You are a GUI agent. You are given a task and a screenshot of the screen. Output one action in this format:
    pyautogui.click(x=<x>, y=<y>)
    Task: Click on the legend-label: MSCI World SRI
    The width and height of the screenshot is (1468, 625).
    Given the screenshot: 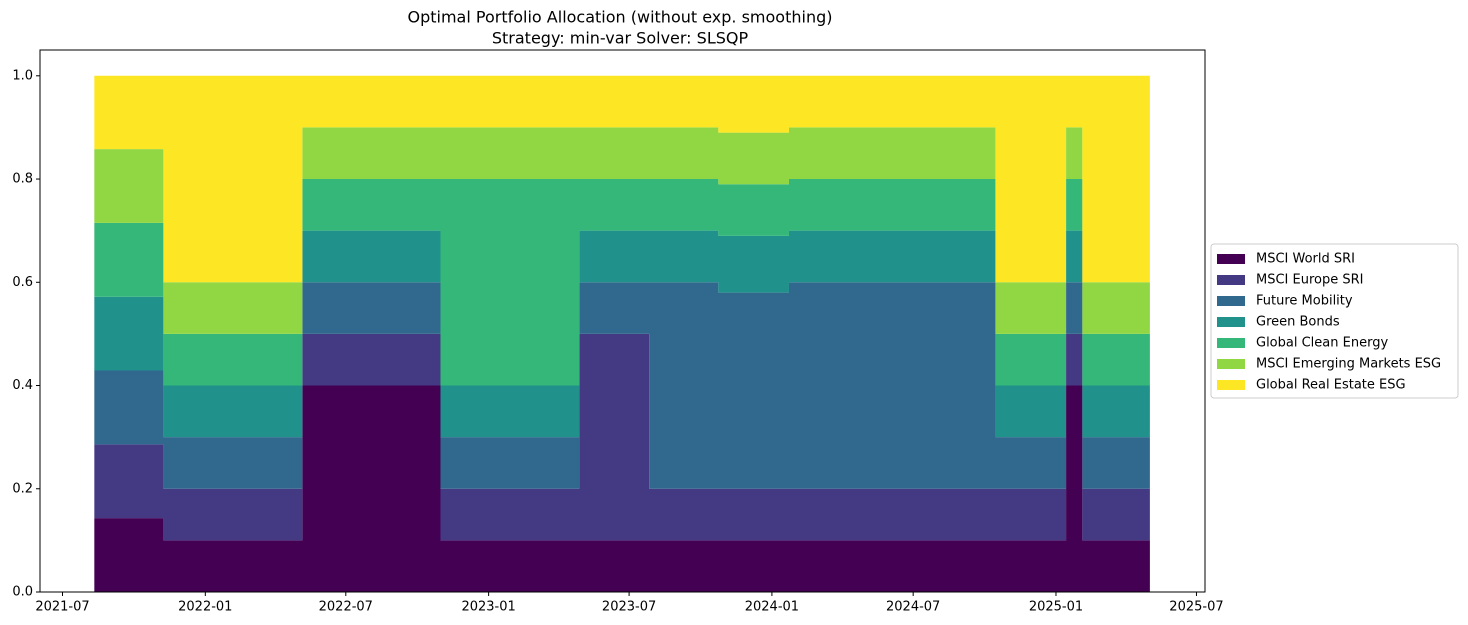 What is the action you would take?
    pyautogui.click(x=1305, y=259)
    